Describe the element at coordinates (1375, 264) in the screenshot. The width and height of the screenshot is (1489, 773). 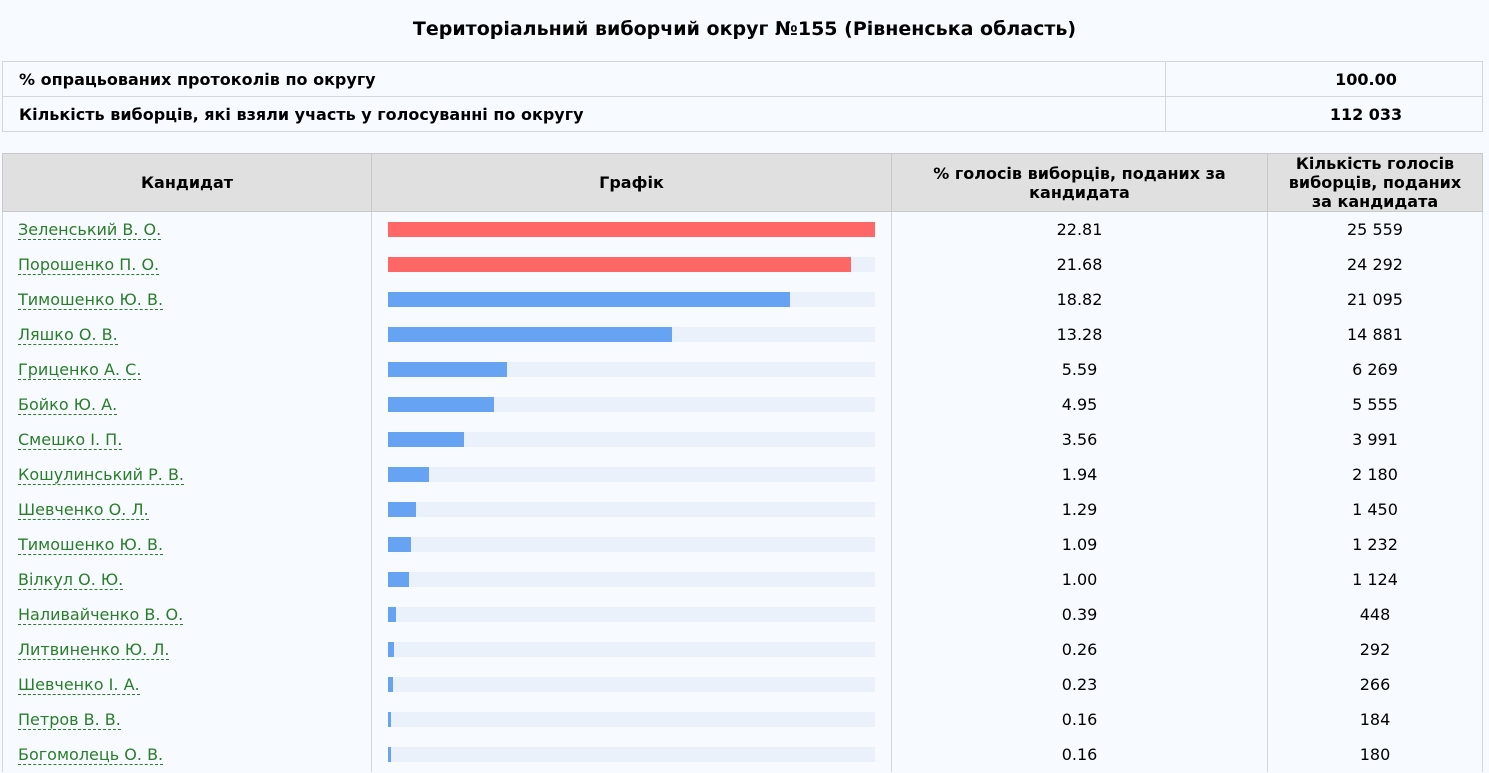
I see `votes-cell: 24 292` at that location.